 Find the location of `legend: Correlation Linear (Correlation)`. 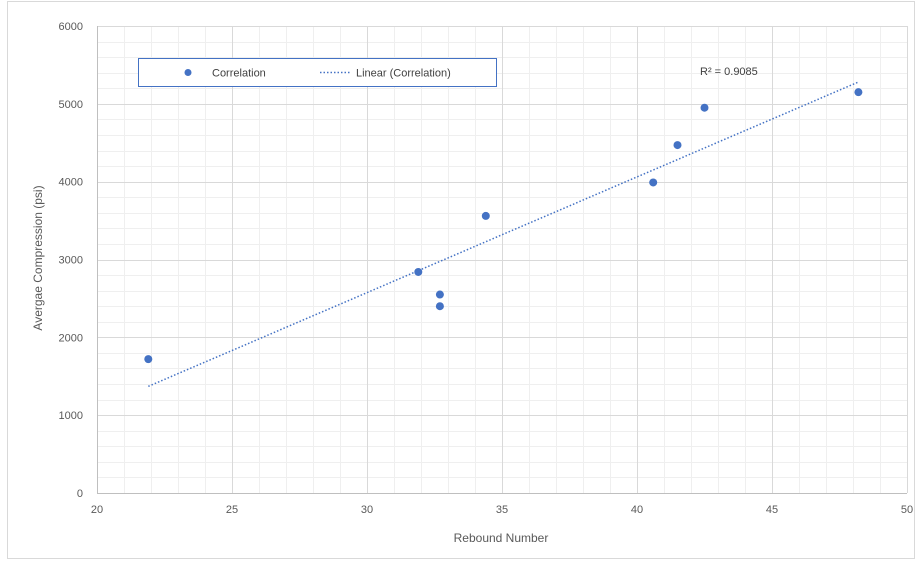

legend: Correlation Linear (Correlation) is located at coordinates (317, 72).